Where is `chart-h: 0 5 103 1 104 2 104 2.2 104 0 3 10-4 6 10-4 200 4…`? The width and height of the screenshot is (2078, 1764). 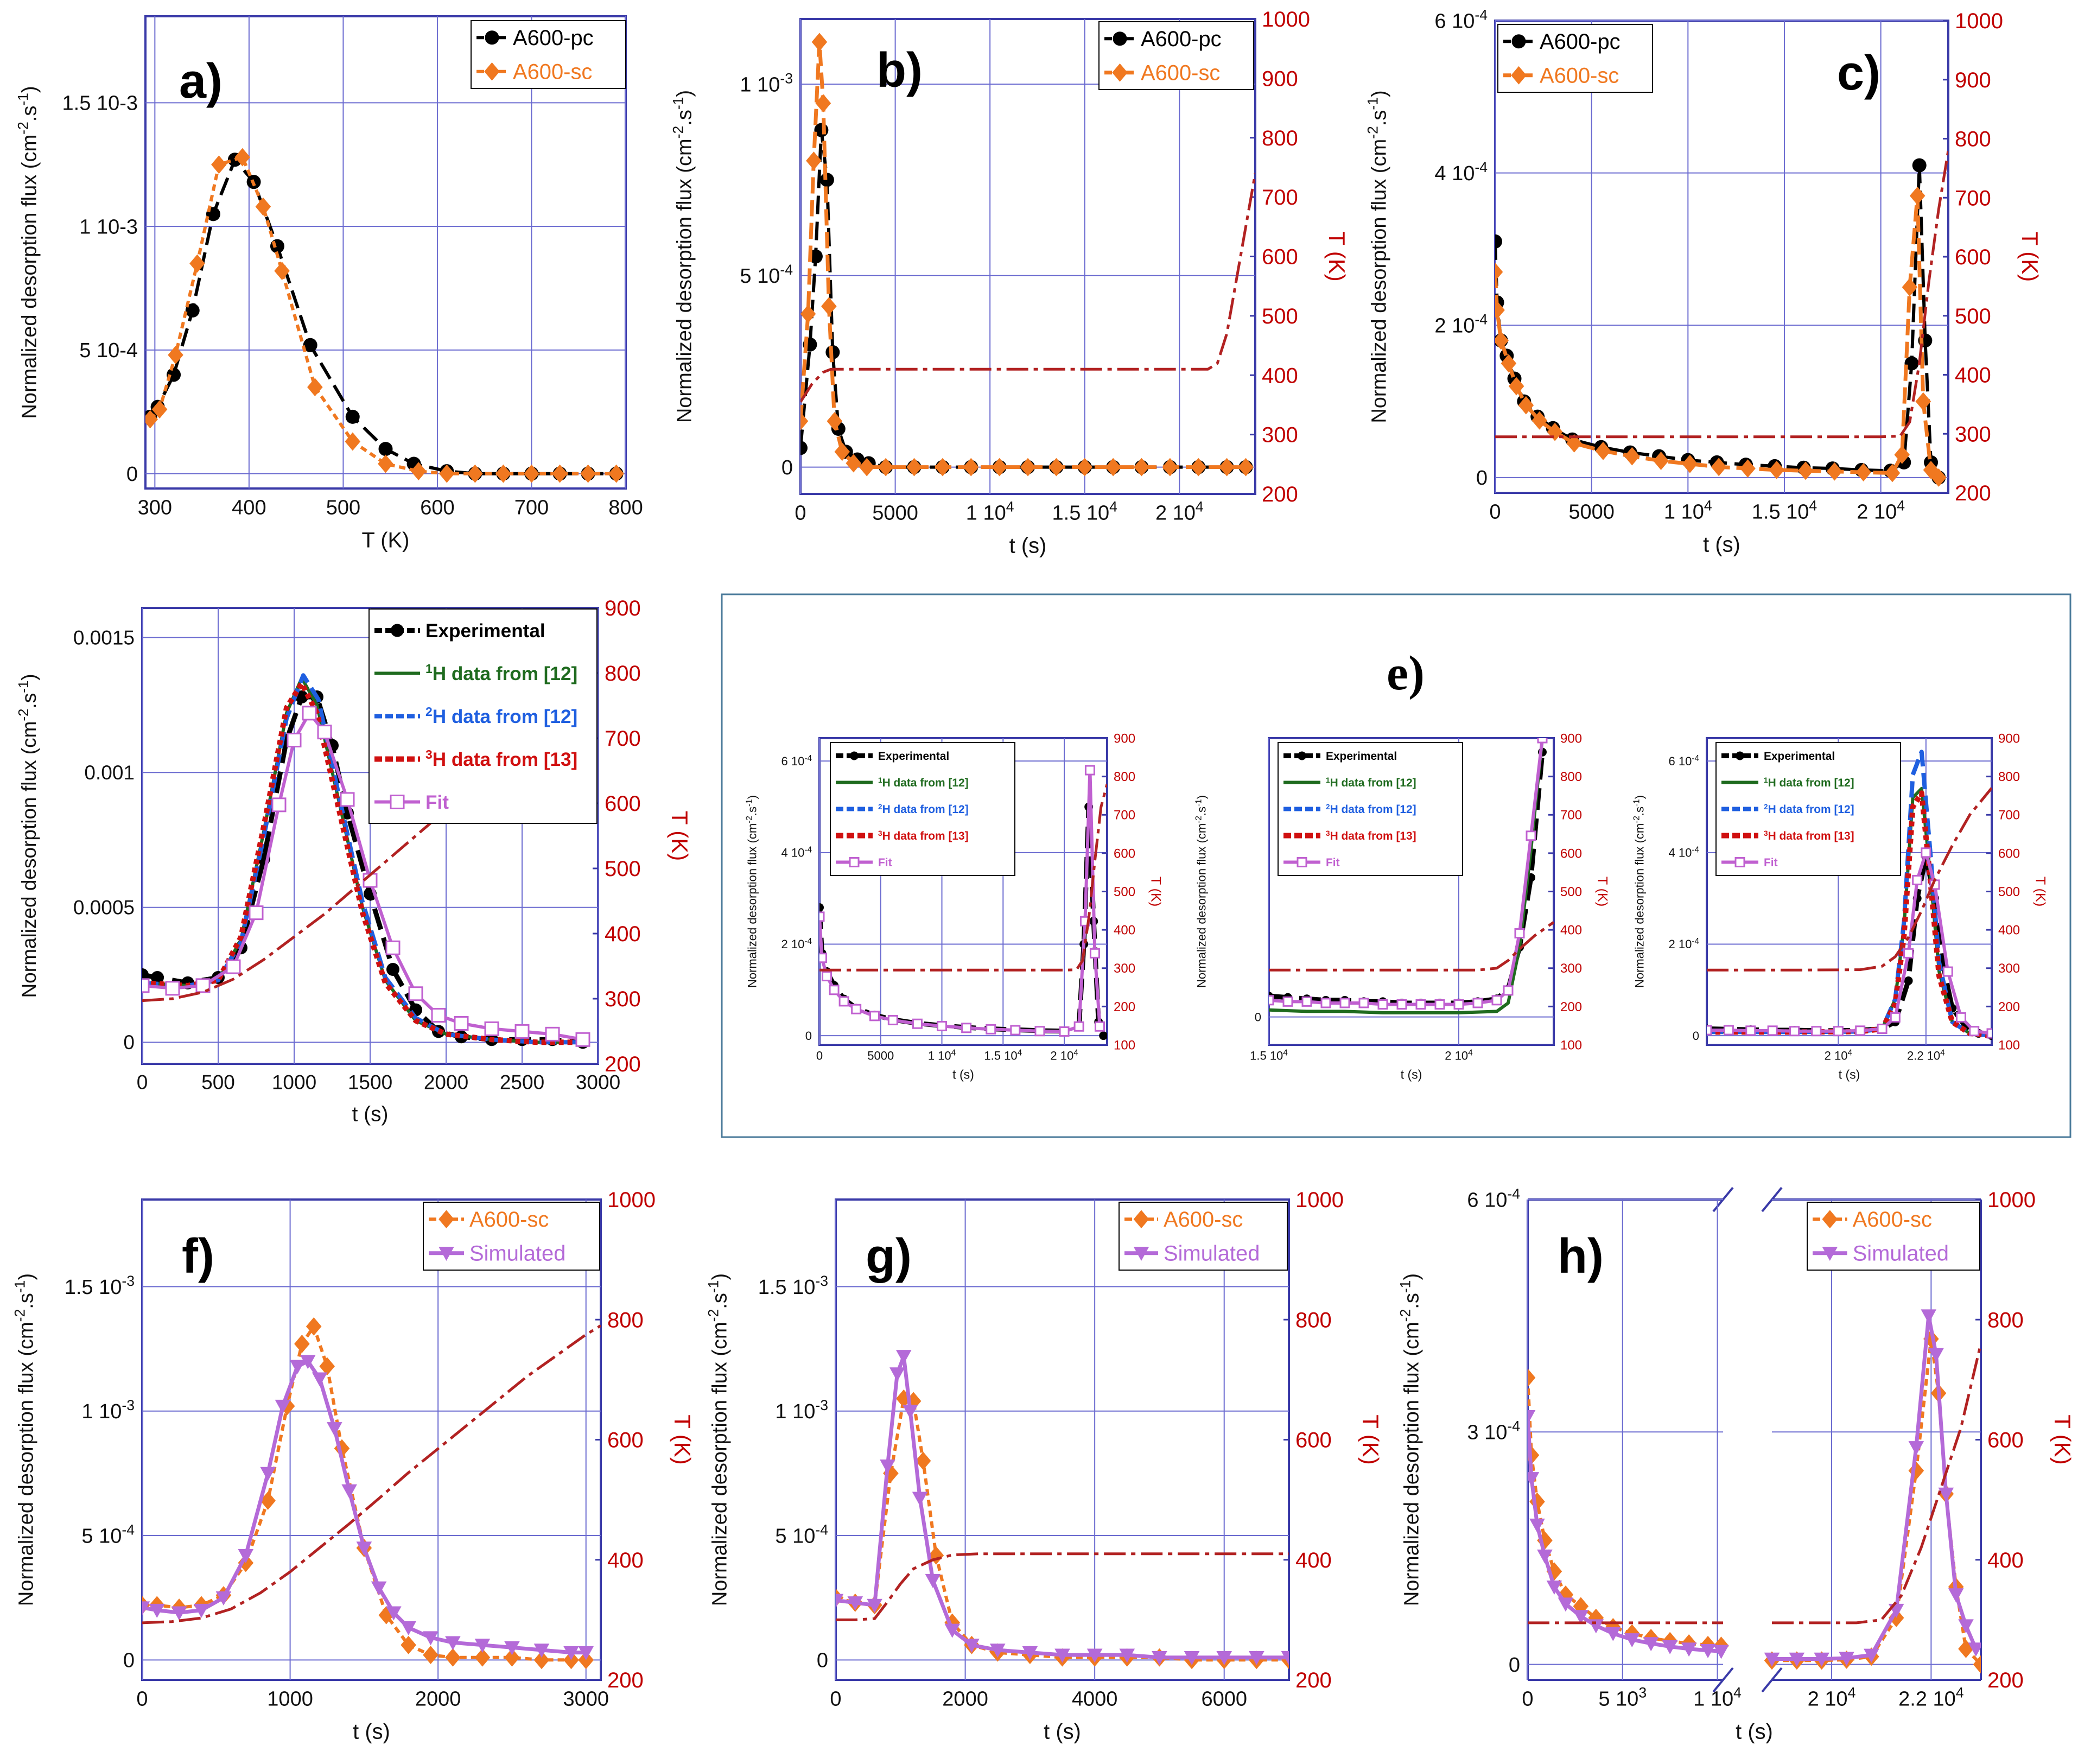 chart-h: 0 5 103 1 104 2 104 2.2 104 0 3 10-4 6 10-4 200 4… is located at coordinates (1736, 1464).